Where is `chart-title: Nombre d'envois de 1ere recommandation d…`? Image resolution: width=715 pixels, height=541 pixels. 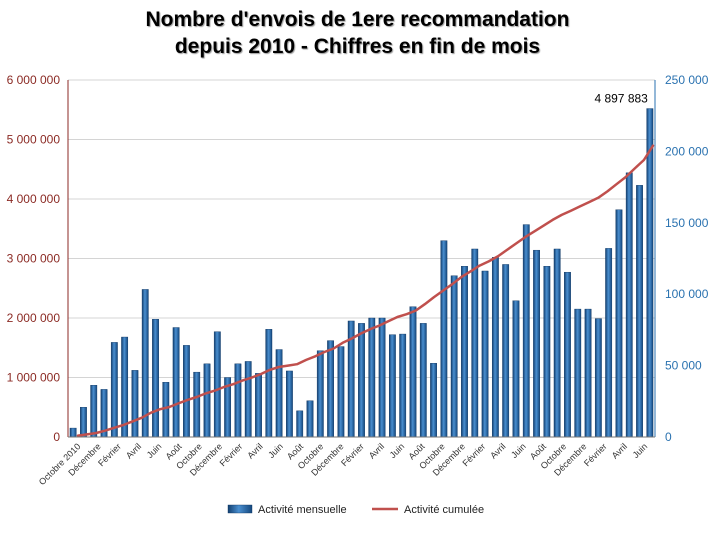
chart-title: Nombre d'envois de 1ere recommandation d… is located at coordinates (357, 33).